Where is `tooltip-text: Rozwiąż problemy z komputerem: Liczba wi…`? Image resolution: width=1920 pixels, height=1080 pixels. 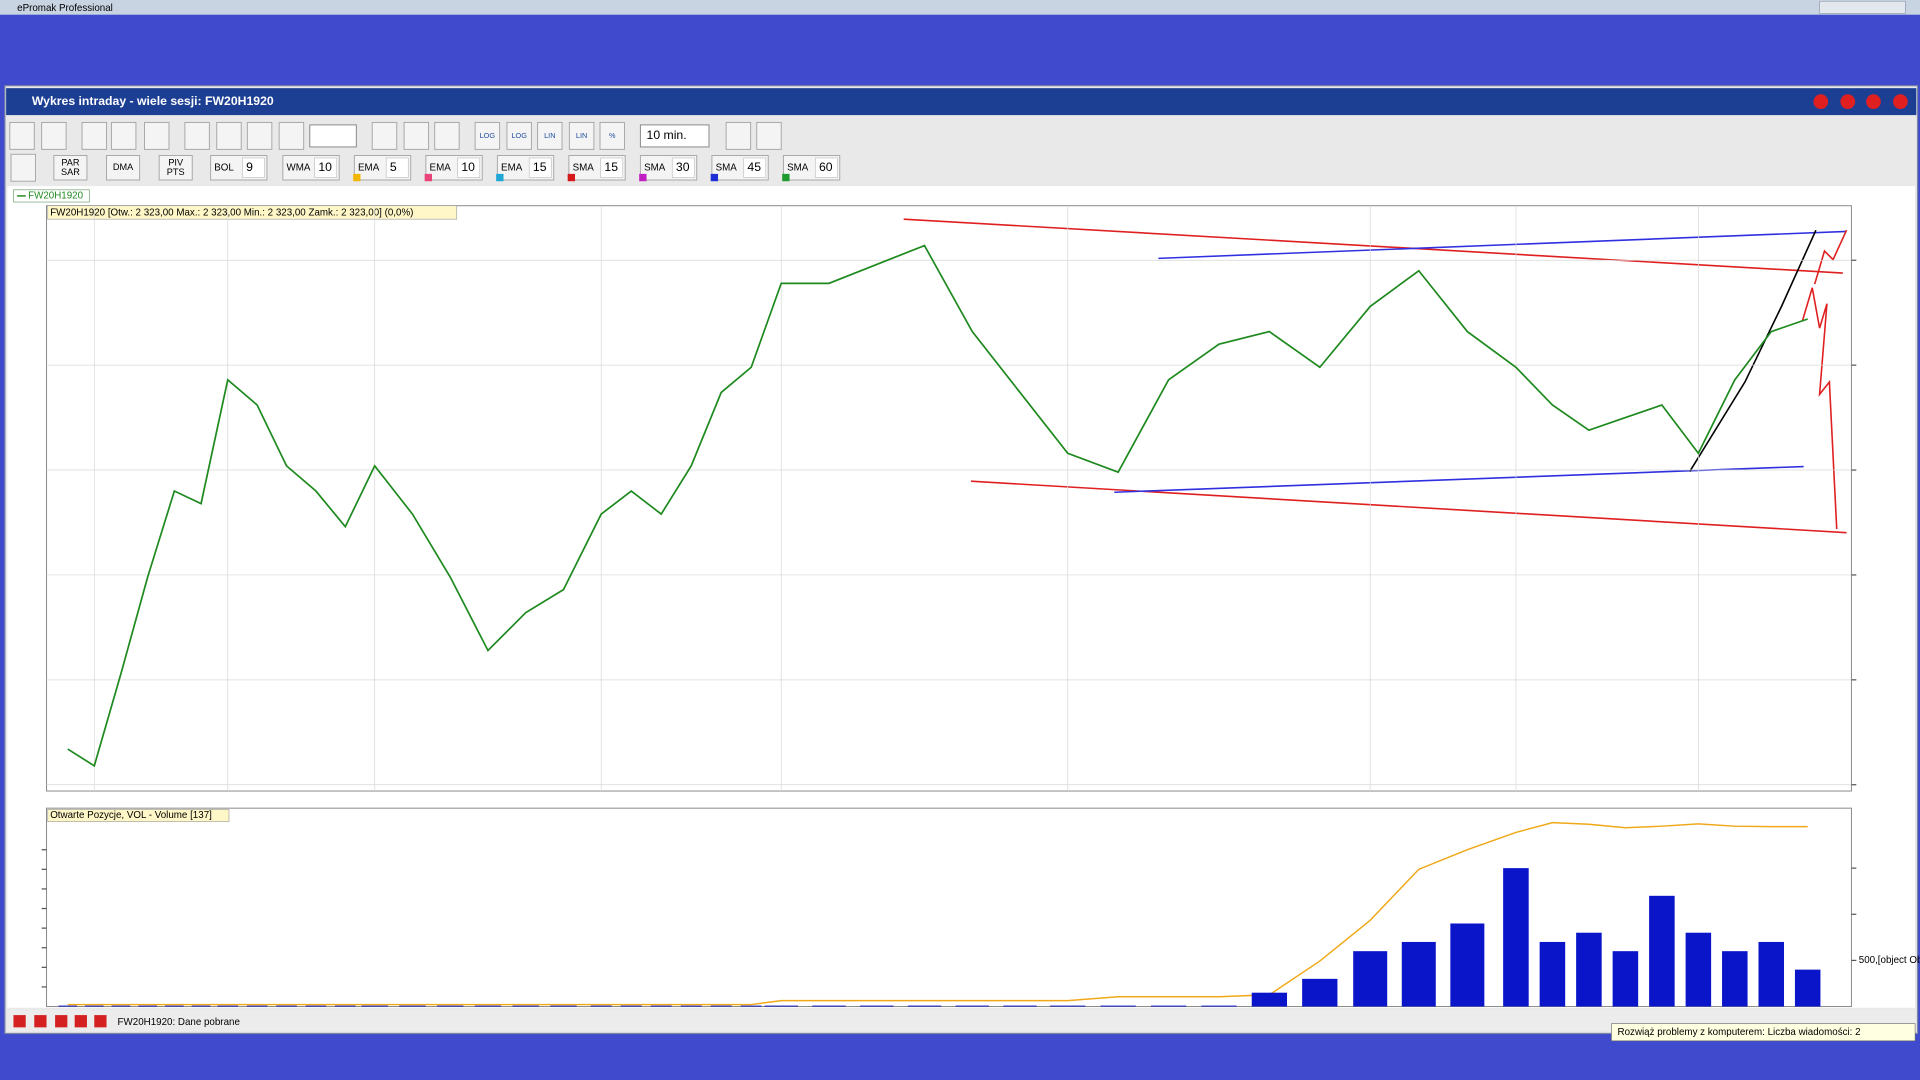 tooltip-text: Rozwiąż problemy z komputerem: Liczba wi… is located at coordinates (1739, 1032).